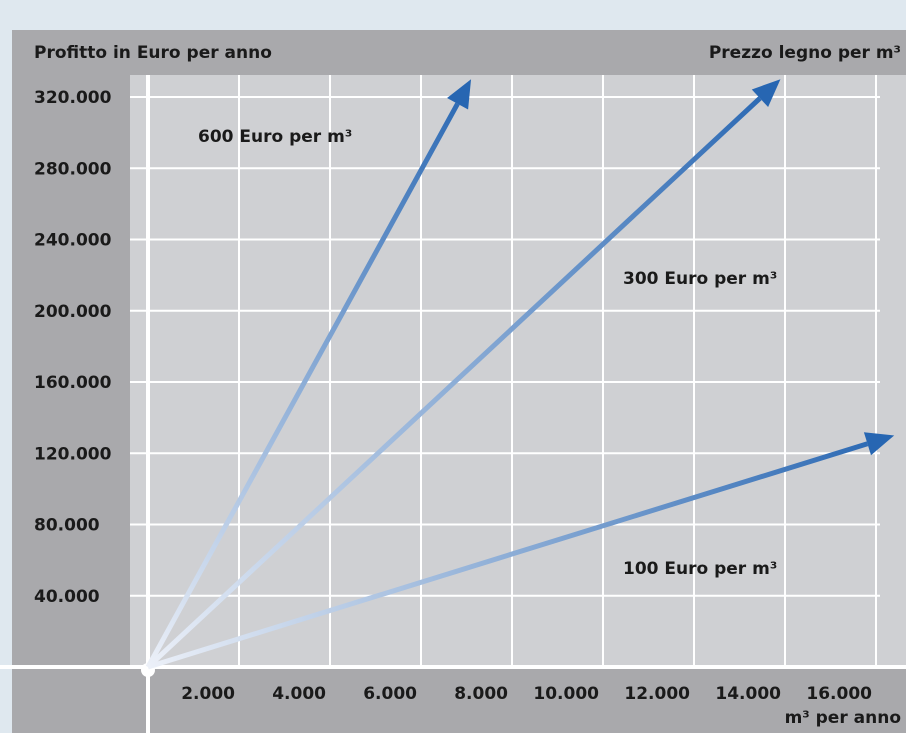 The image size is (906, 733). I want to click on x-tick-label: 6.000, so click(390, 694).